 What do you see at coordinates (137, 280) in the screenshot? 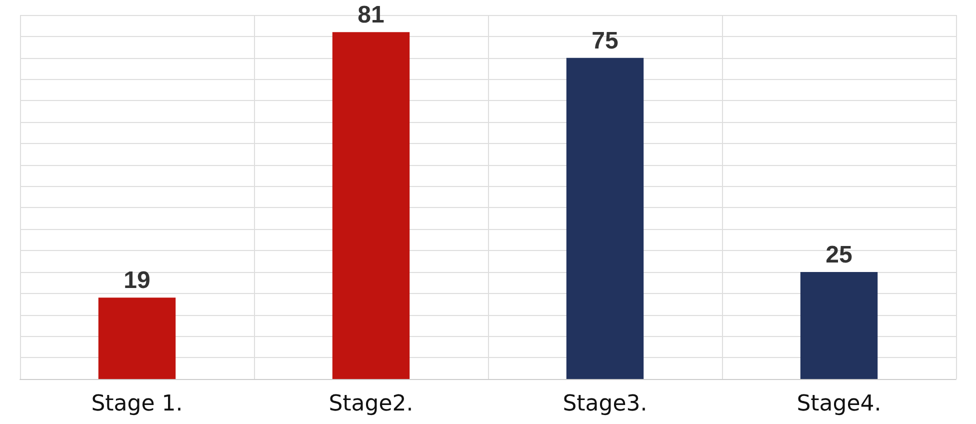
I see `data-label: 19` at bounding box center [137, 280].